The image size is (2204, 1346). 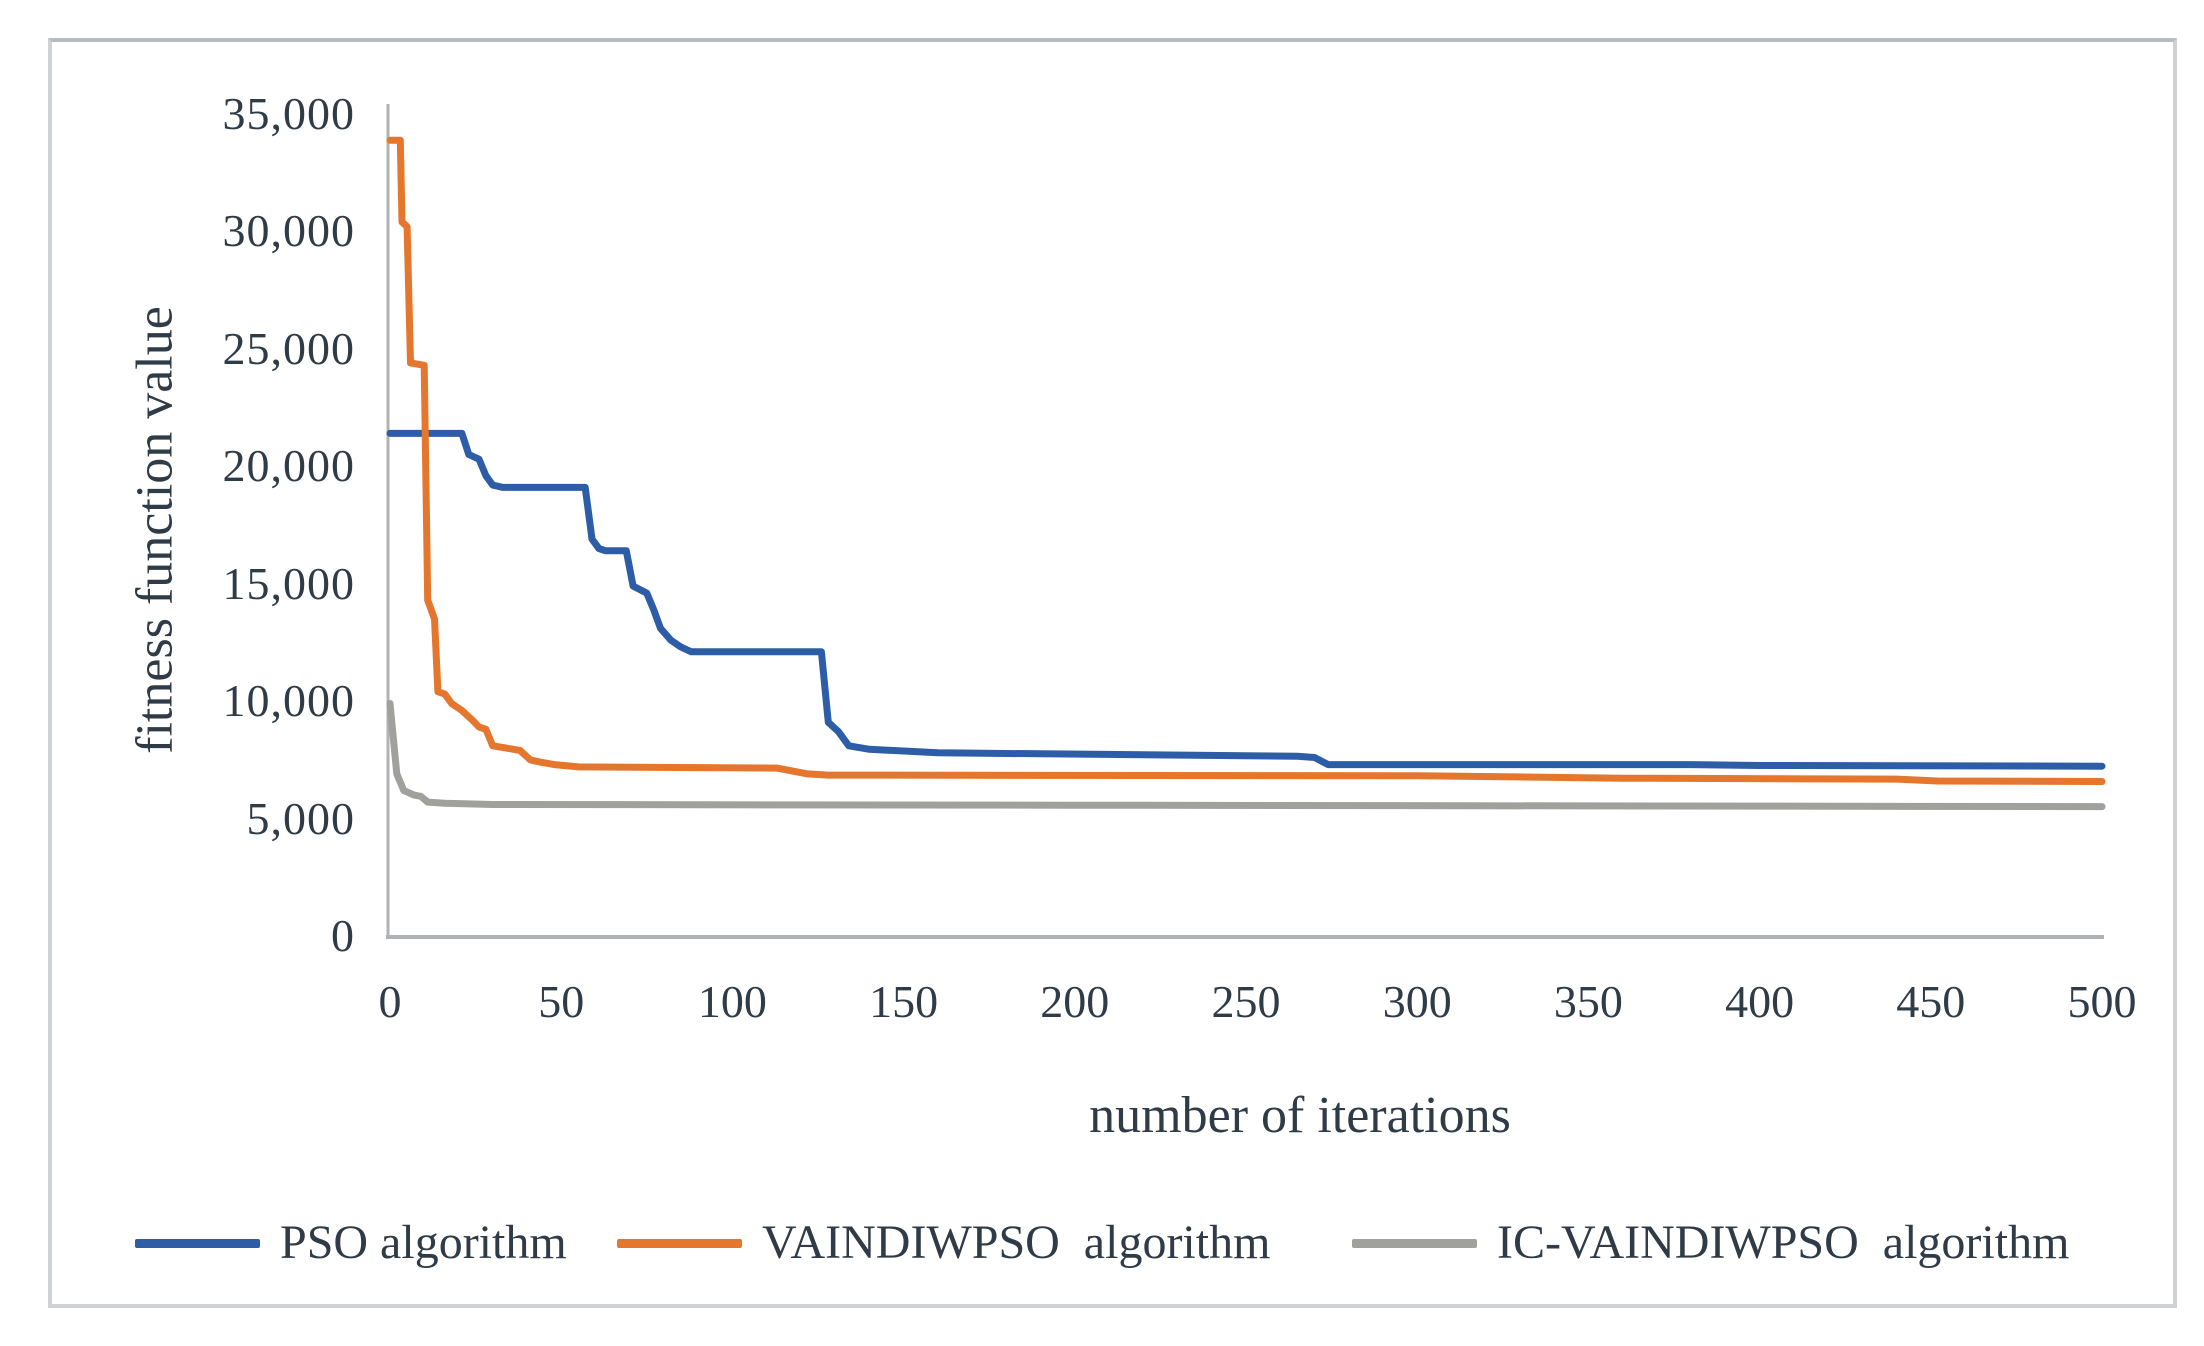 I want to click on y-tick-label: 35,000, so click(x=288, y=113).